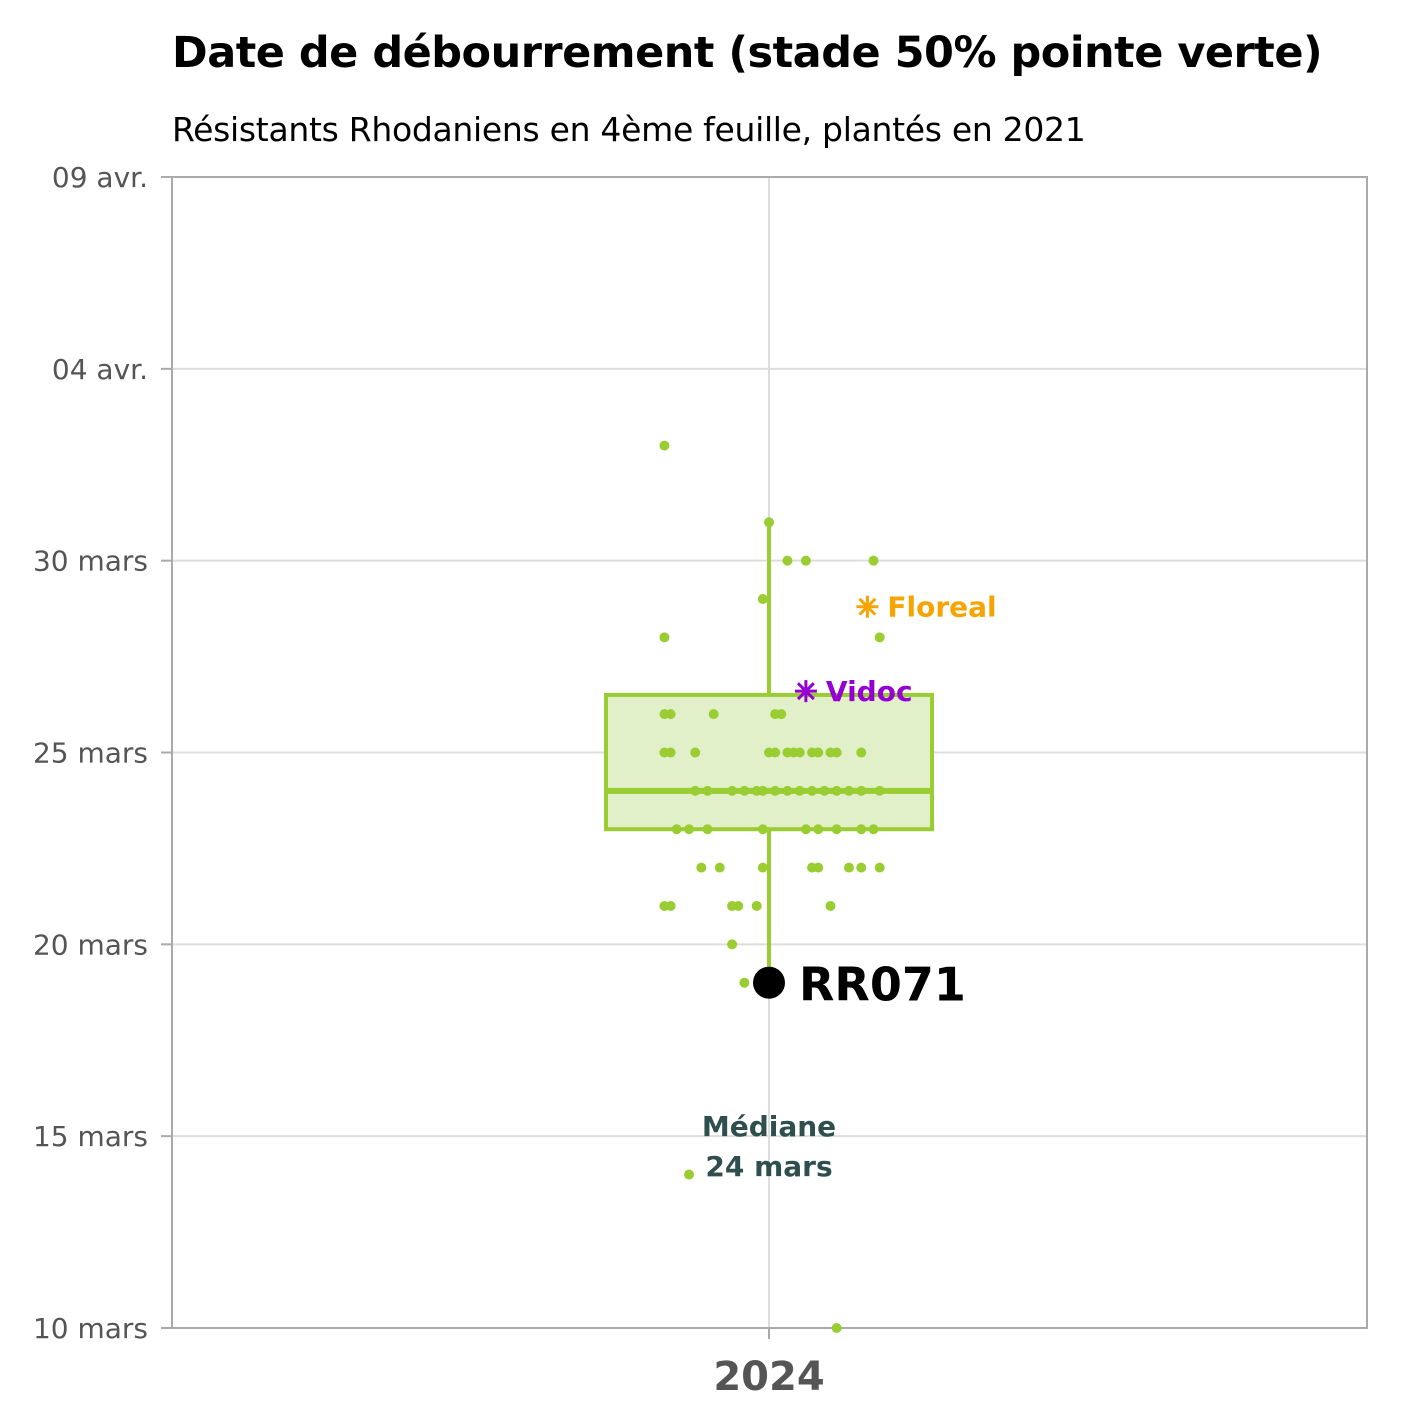 This screenshot has height=1417, width=1417. I want to click on y-tick-label: 04 avr., so click(100, 369).